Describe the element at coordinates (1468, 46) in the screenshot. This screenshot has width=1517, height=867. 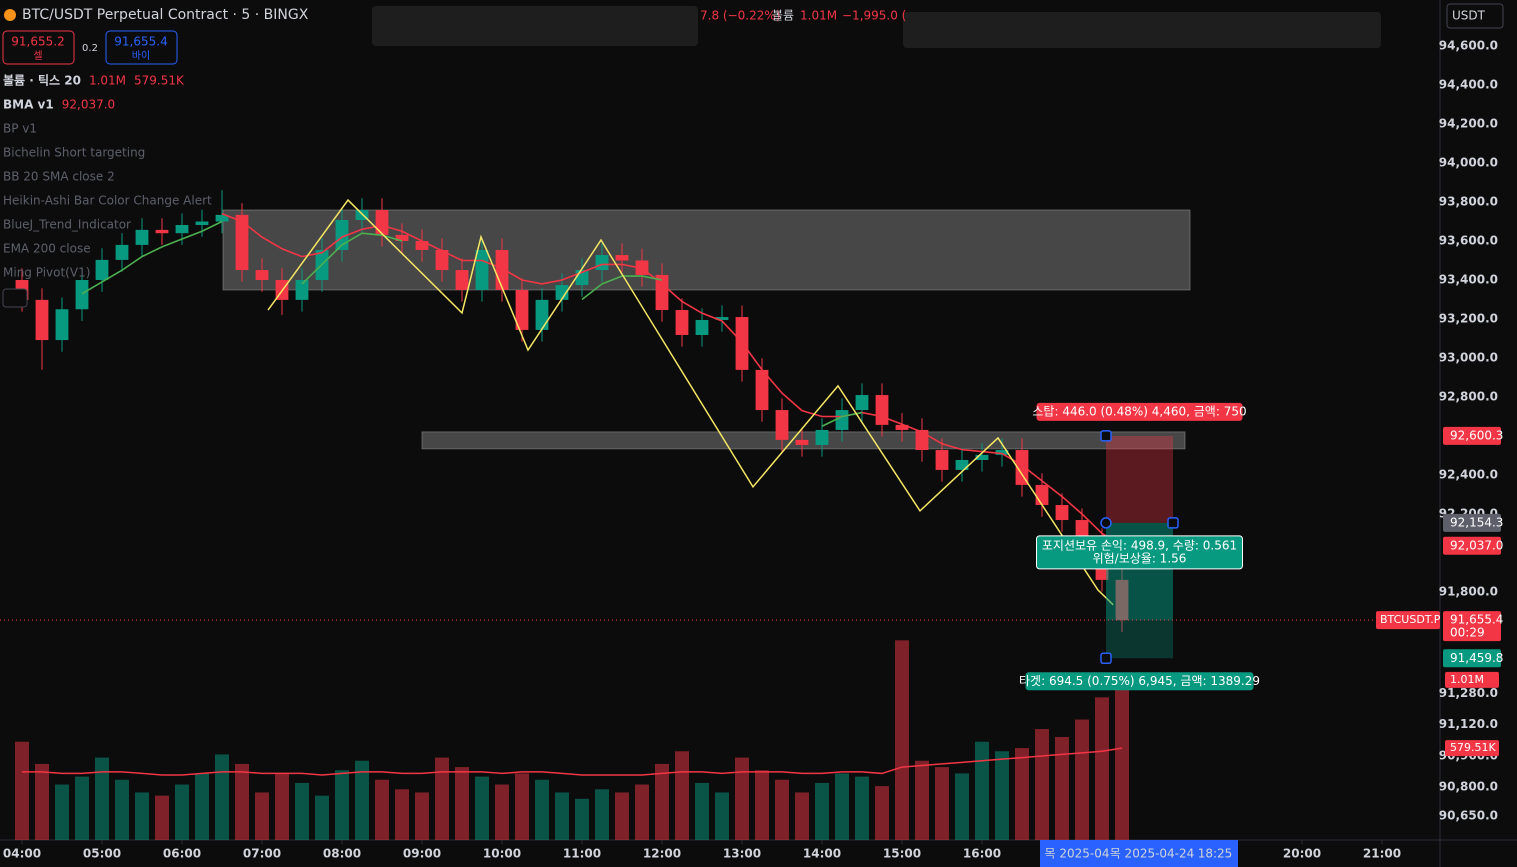
I see `y-tick-label: 94,600.0` at that location.